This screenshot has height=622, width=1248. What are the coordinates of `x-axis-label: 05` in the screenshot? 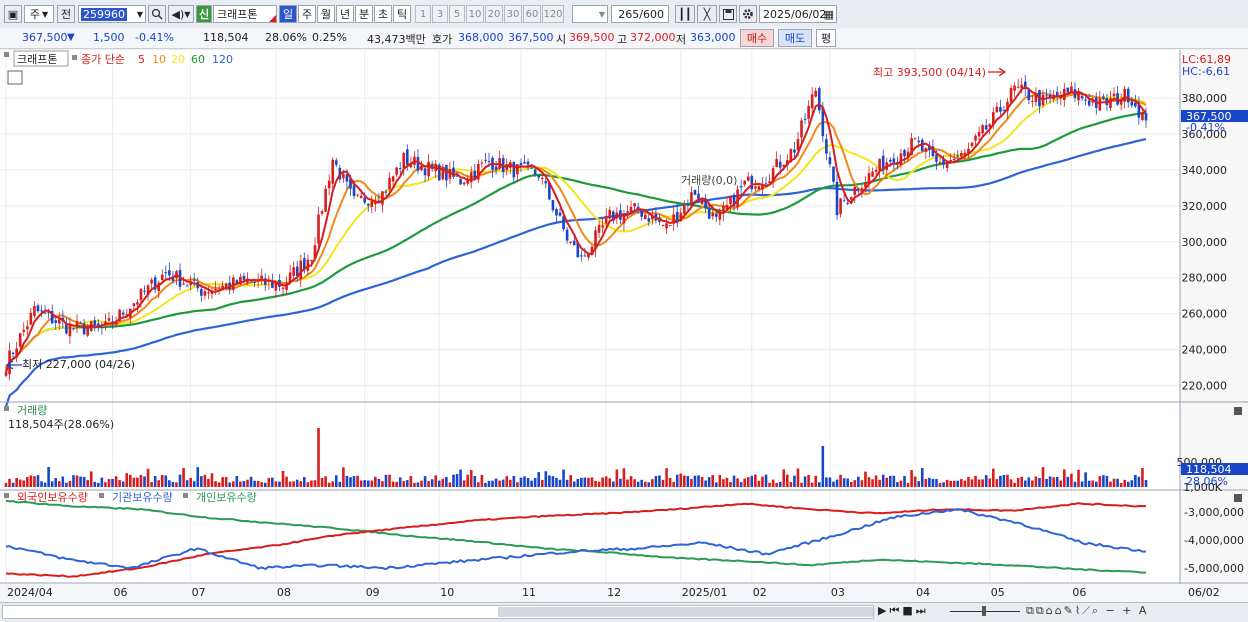 It's located at (998, 592).